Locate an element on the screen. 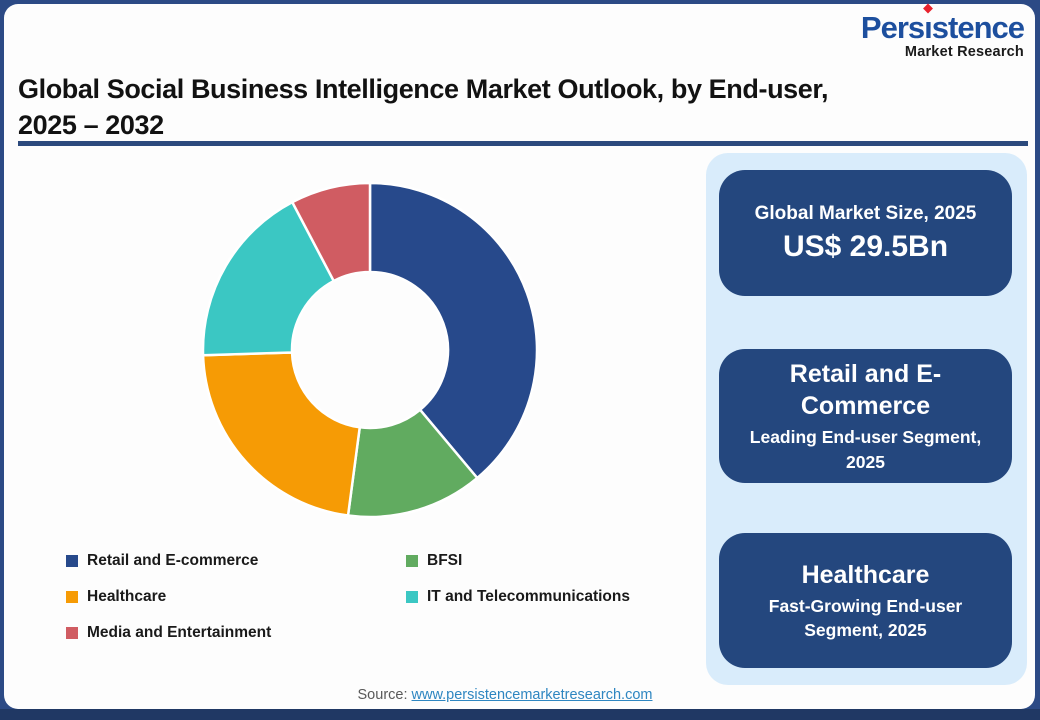  title-underline is located at coordinates (523, 143).